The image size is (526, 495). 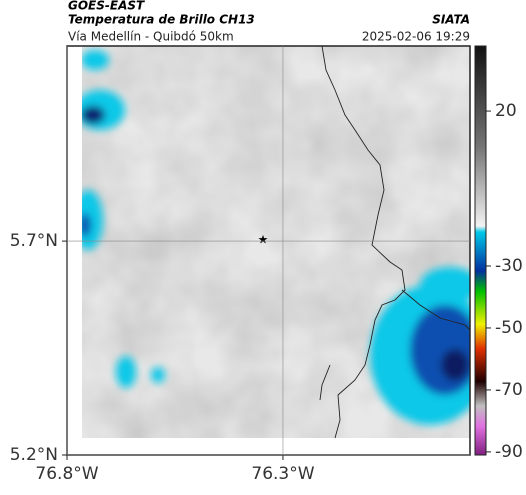 What do you see at coordinates (416, 37) in the screenshot?
I see `datetime: 2025-02-06 19:29` at bounding box center [416, 37].